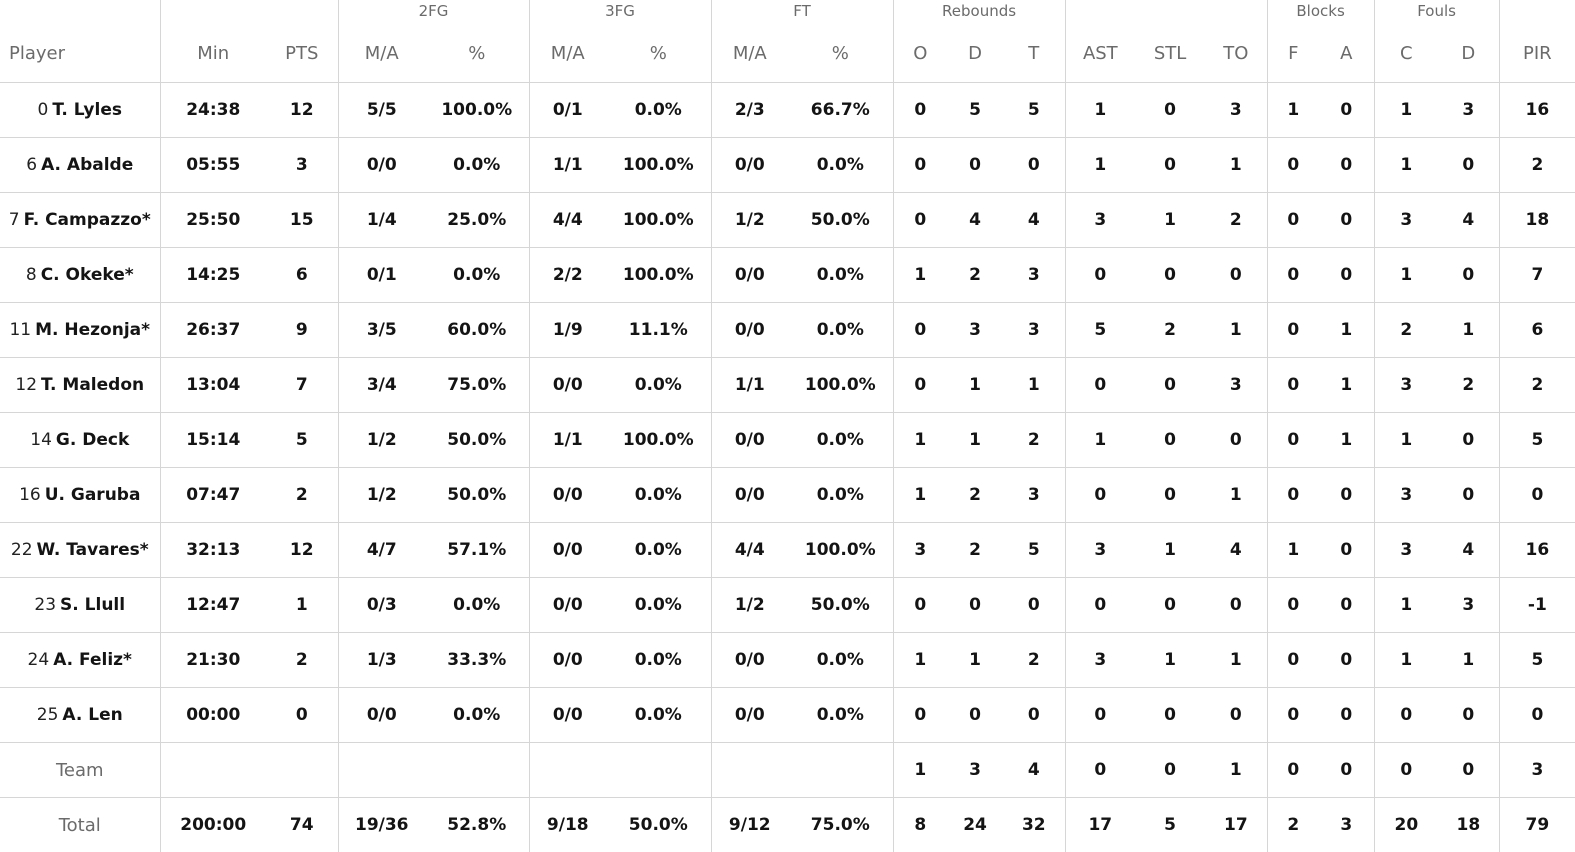 The width and height of the screenshot is (1575, 852). Describe the element at coordinates (658, 330) in the screenshot. I see `cell-3fg-pct: 11.1%` at that location.